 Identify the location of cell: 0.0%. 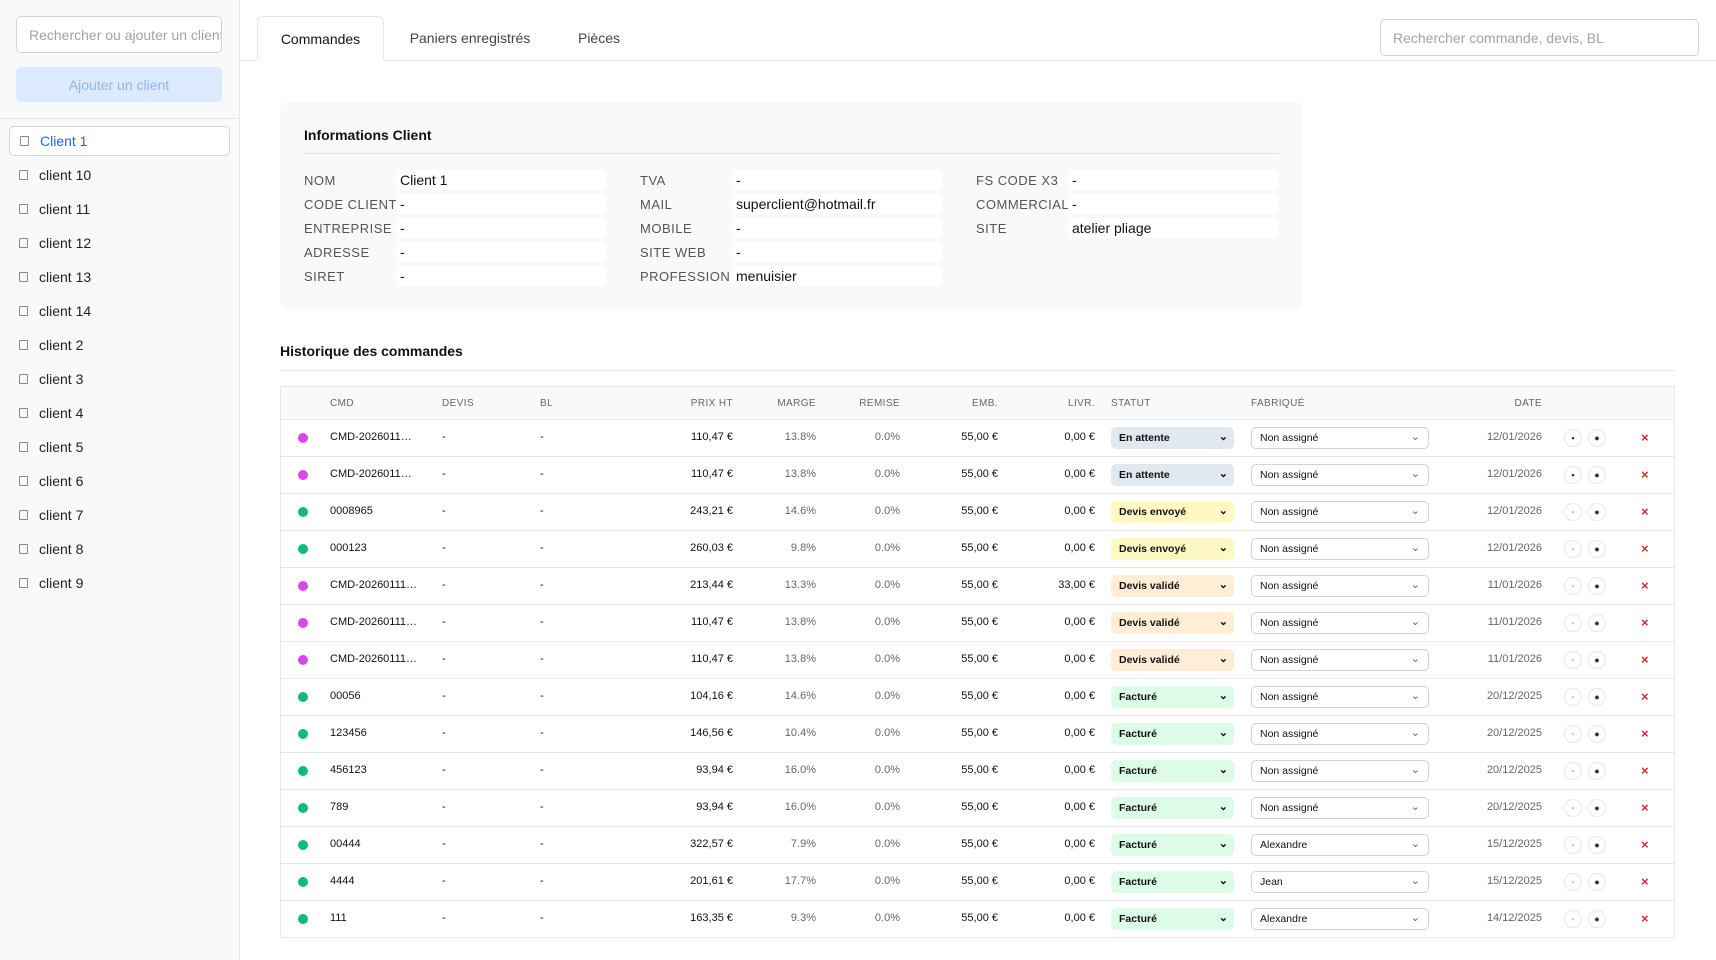
(887, 547).